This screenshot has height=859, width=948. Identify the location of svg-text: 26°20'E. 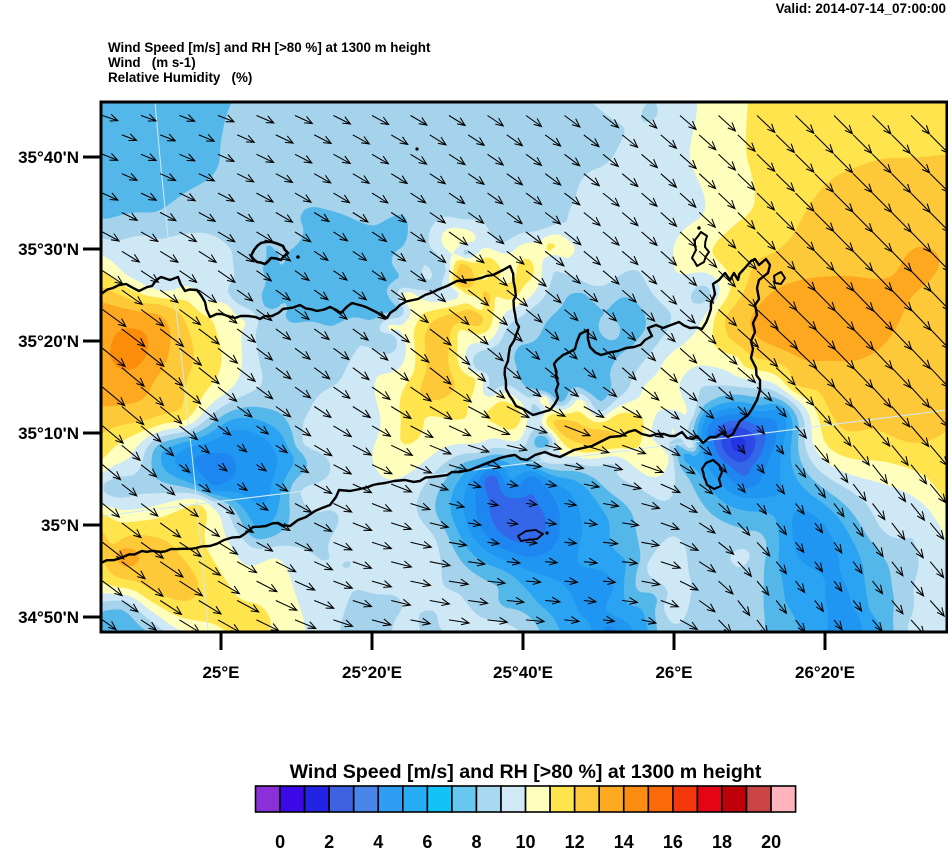
(825, 672).